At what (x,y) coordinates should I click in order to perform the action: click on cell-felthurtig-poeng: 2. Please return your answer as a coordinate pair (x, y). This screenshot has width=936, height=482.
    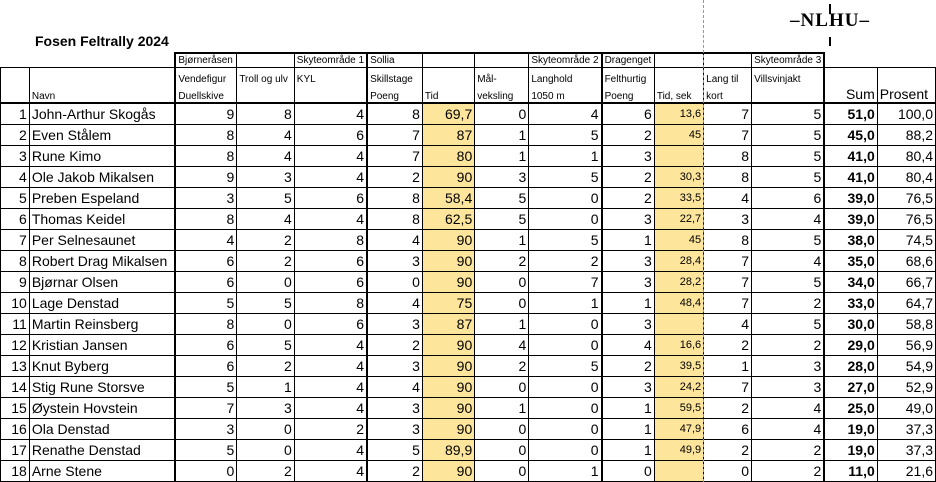
    Looking at the image, I should click on (628, 135).